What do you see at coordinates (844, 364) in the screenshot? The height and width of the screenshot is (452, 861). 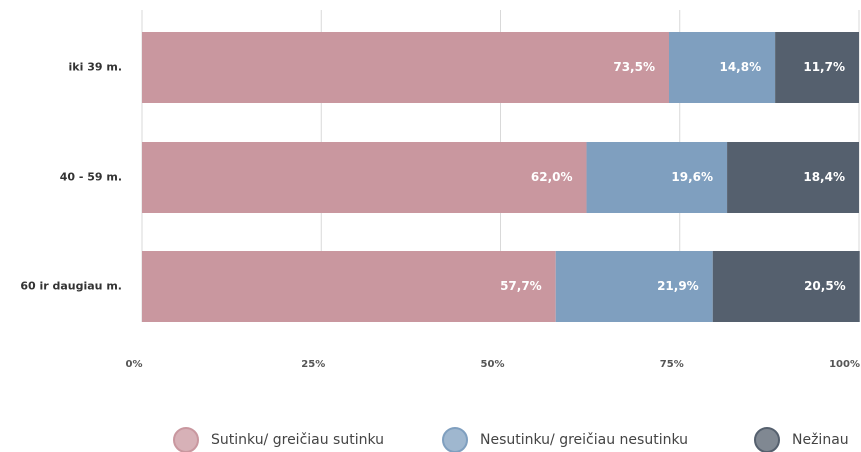 I see `x-tick-label: 100%` at bounding box center [844, 364].